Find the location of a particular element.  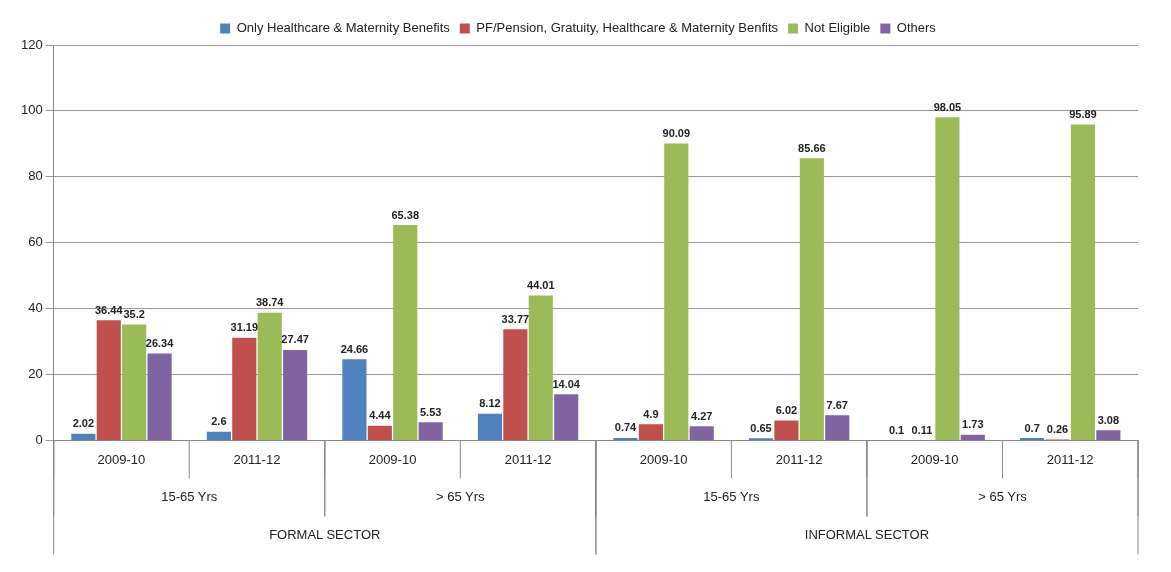

data-label: 2.02 is located at coordinates (83, 423).